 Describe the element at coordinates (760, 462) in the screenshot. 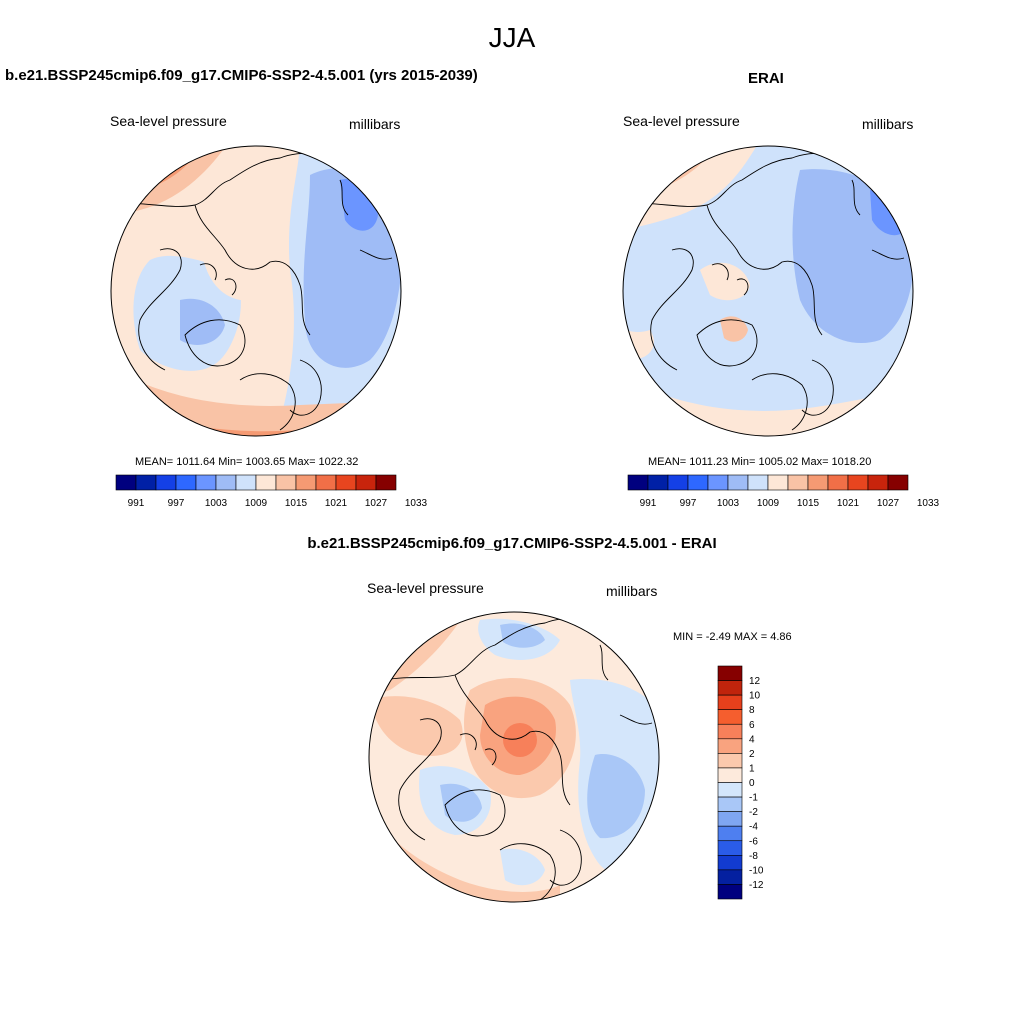

I see `obs-stats: MEAN= 1011.23 Min= 1005.02 Max= 1018.20` at that location.